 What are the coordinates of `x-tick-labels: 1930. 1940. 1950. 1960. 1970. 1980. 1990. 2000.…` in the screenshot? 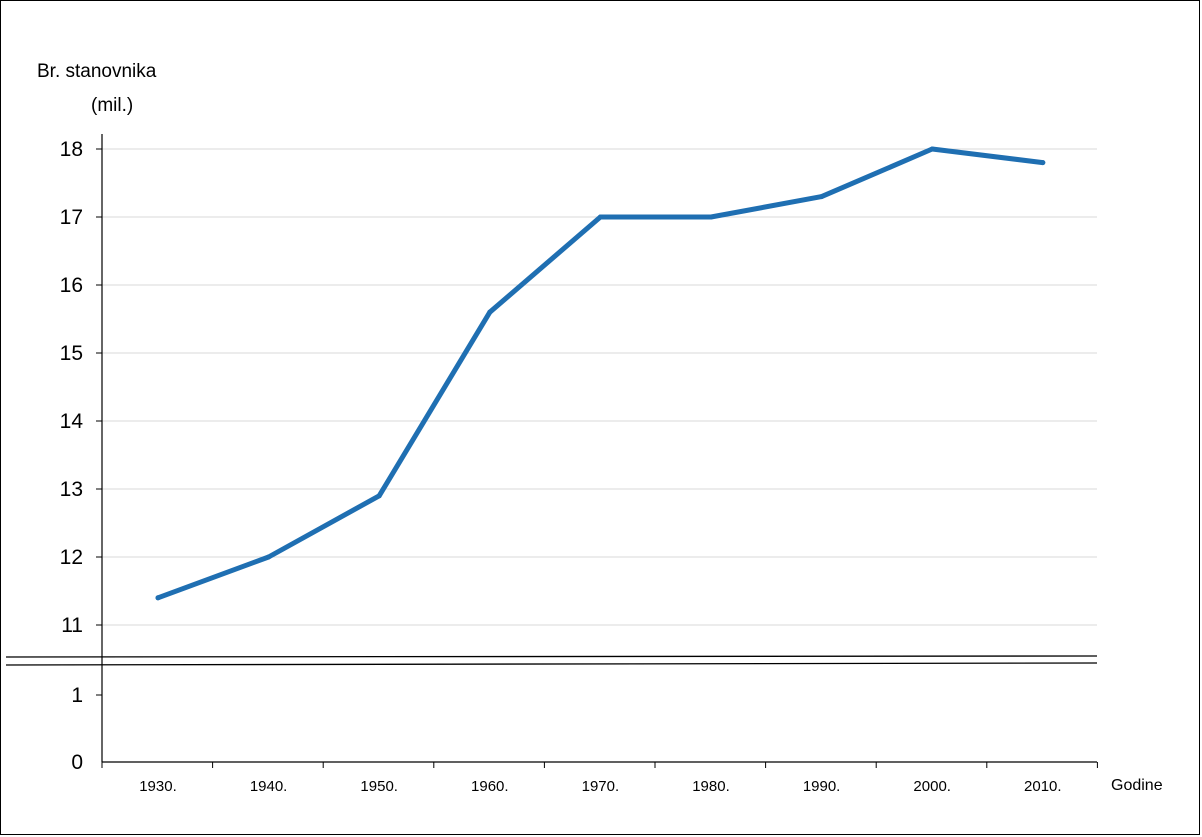 It's located at (600, 786).